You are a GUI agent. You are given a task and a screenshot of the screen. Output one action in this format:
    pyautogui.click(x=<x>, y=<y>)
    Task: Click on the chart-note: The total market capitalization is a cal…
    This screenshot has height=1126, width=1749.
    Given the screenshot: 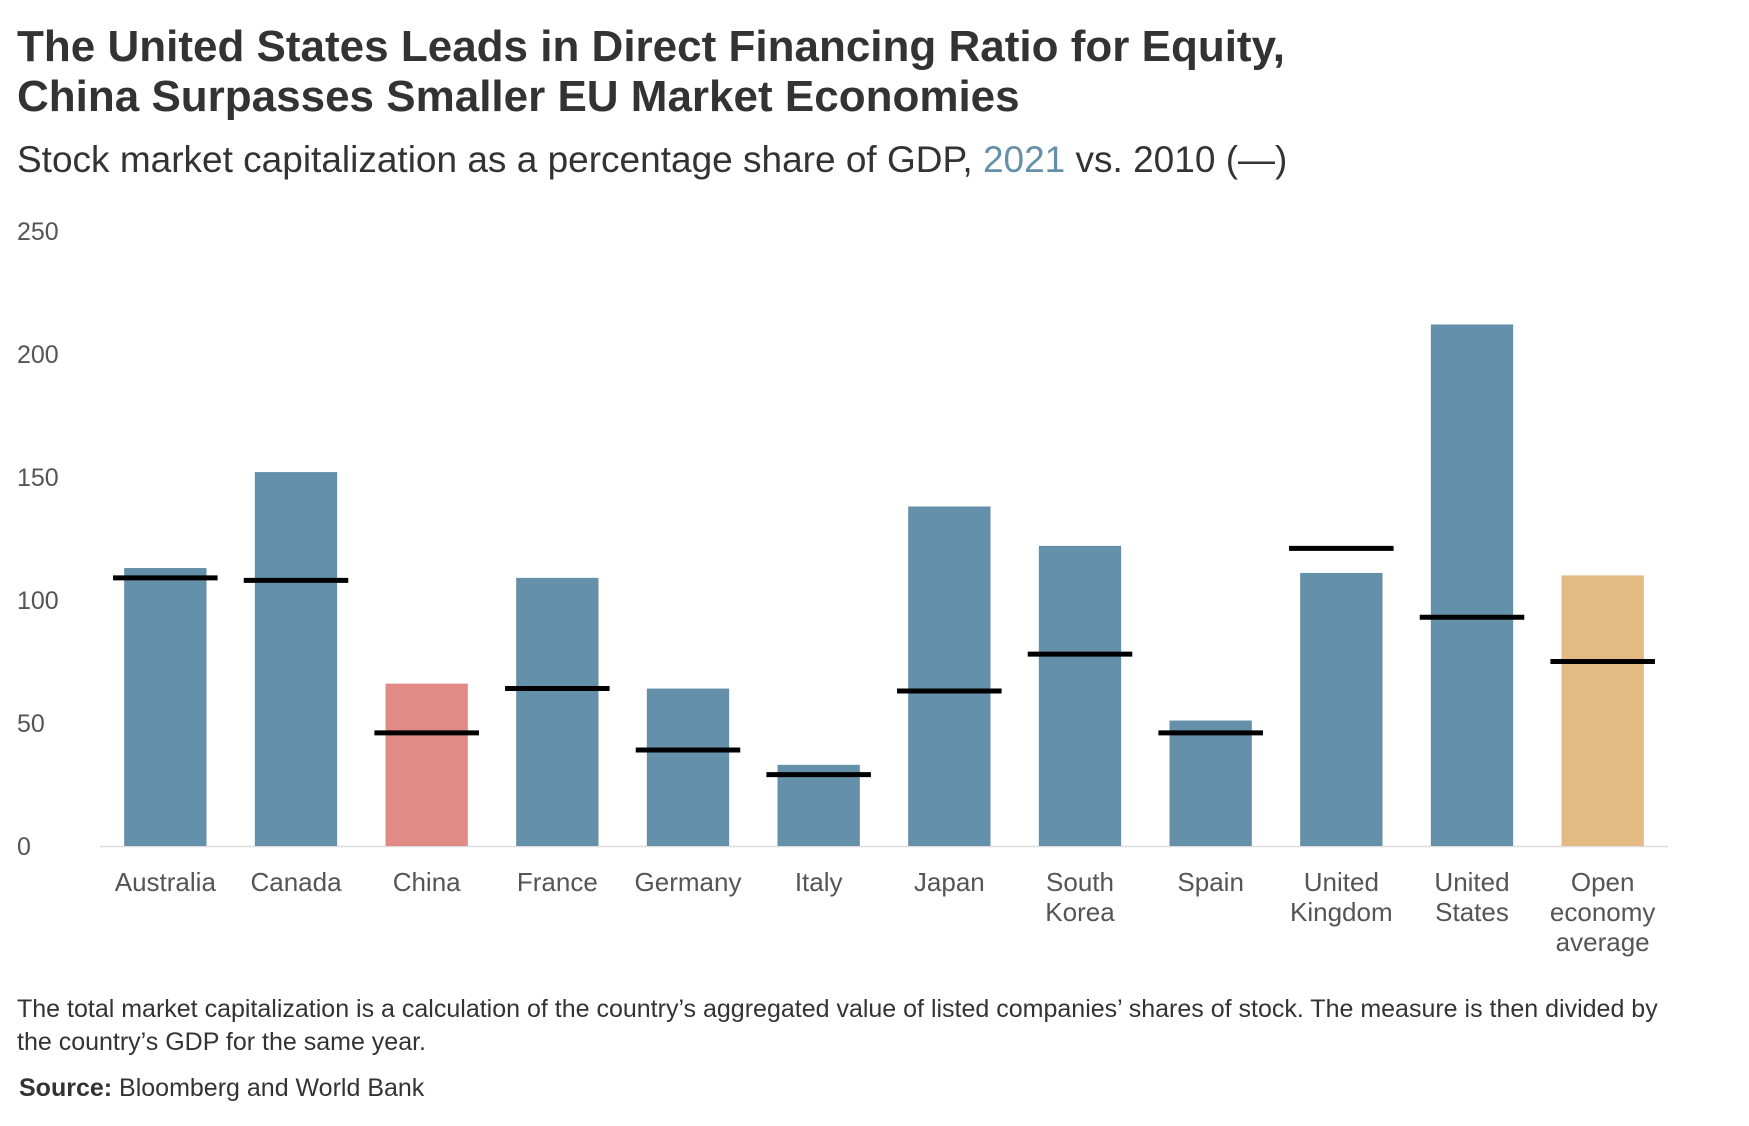 What is the action you would take?
    pyautogui.click(x=837, y=1025)
    